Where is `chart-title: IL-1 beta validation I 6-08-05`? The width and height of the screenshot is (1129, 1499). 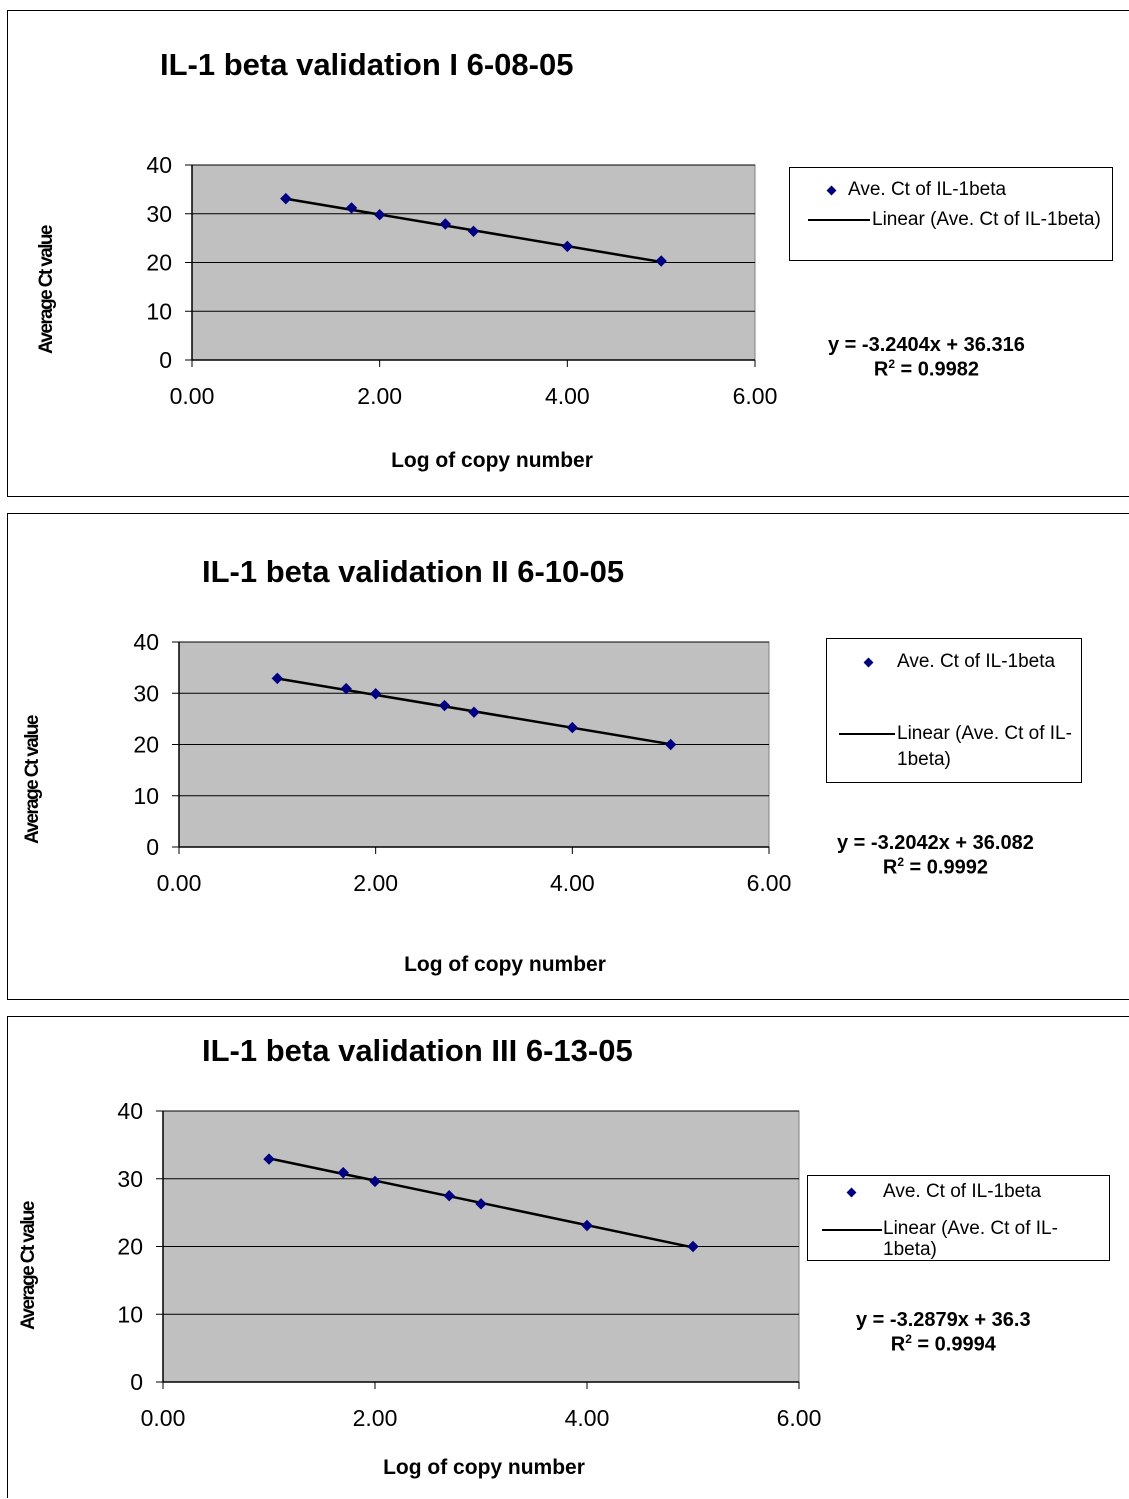 chart-title: IL-1 beta validation I 6-08-05 is located at coordinates (367, 64).